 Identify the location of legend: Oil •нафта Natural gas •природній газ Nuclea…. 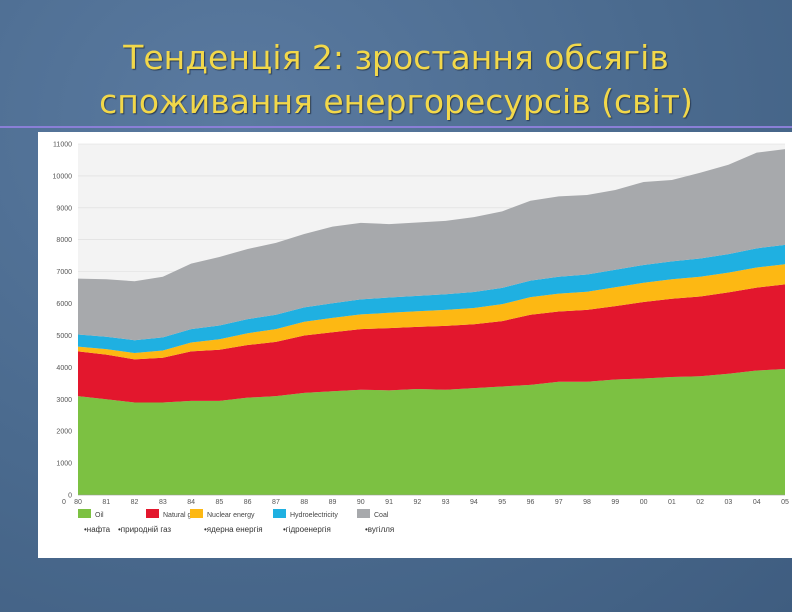
(236, 521).